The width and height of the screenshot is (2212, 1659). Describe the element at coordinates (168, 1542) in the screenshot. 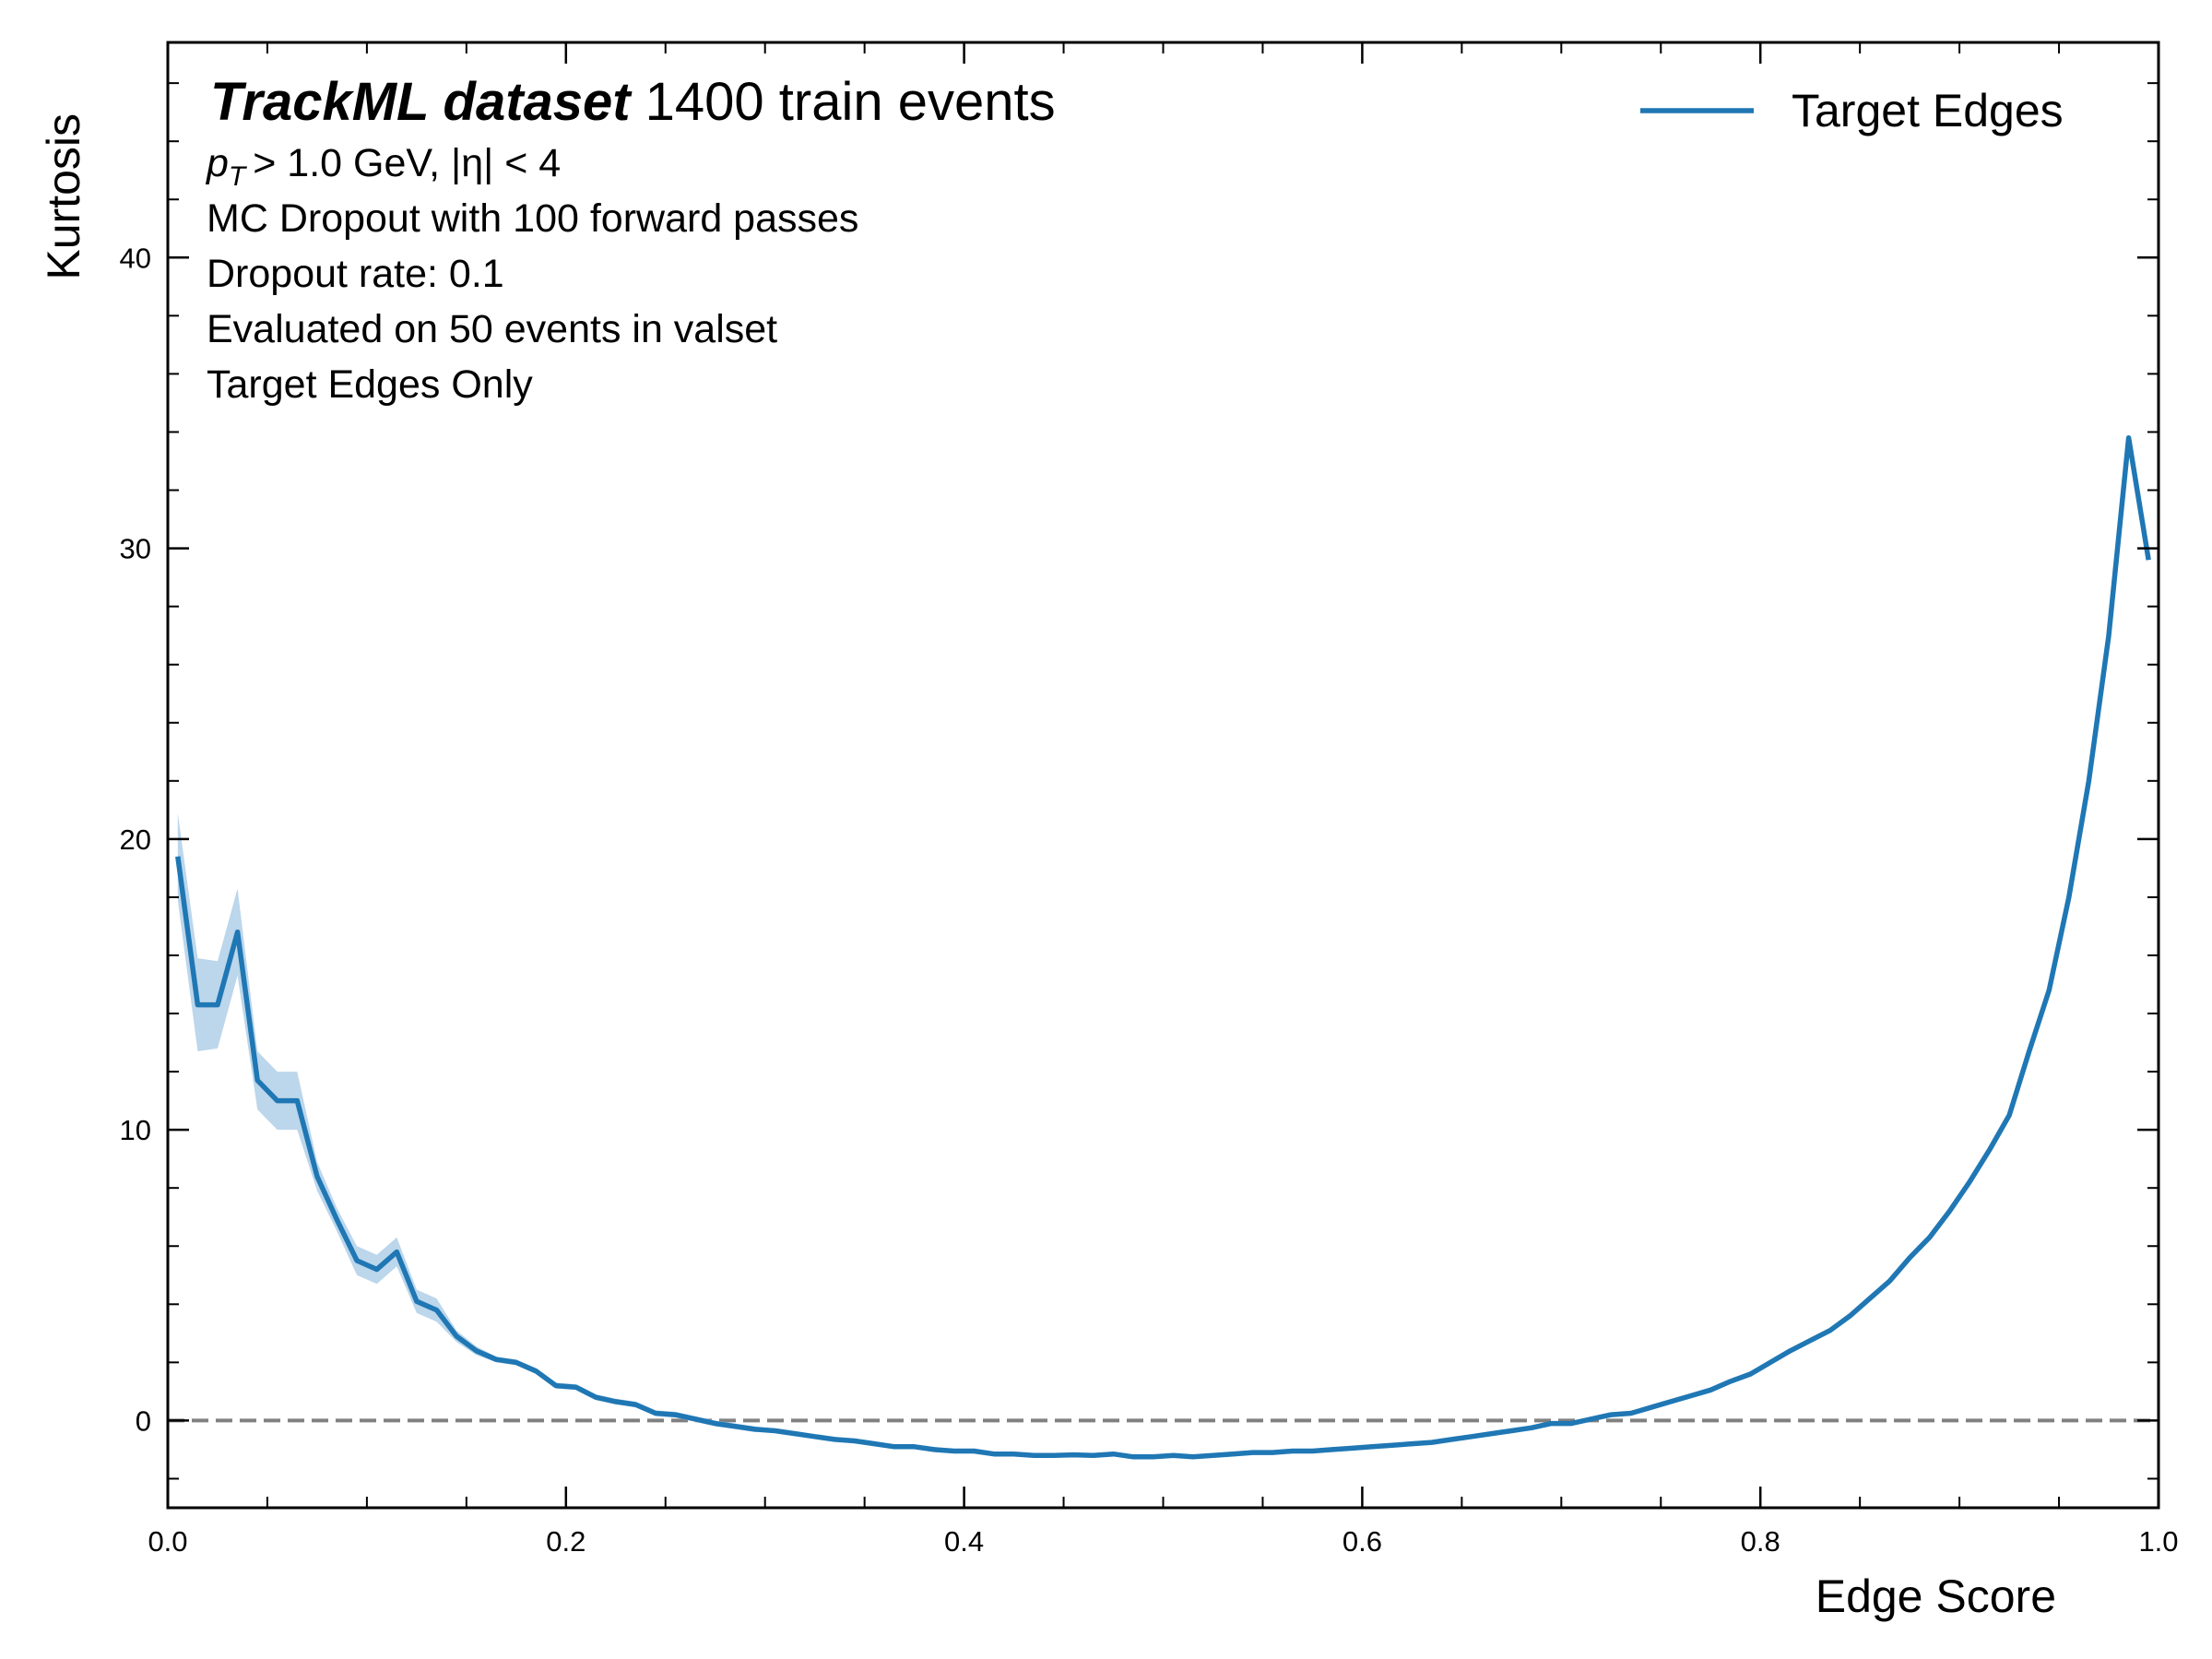

I see `x-tick-label: 0.0` at that location.